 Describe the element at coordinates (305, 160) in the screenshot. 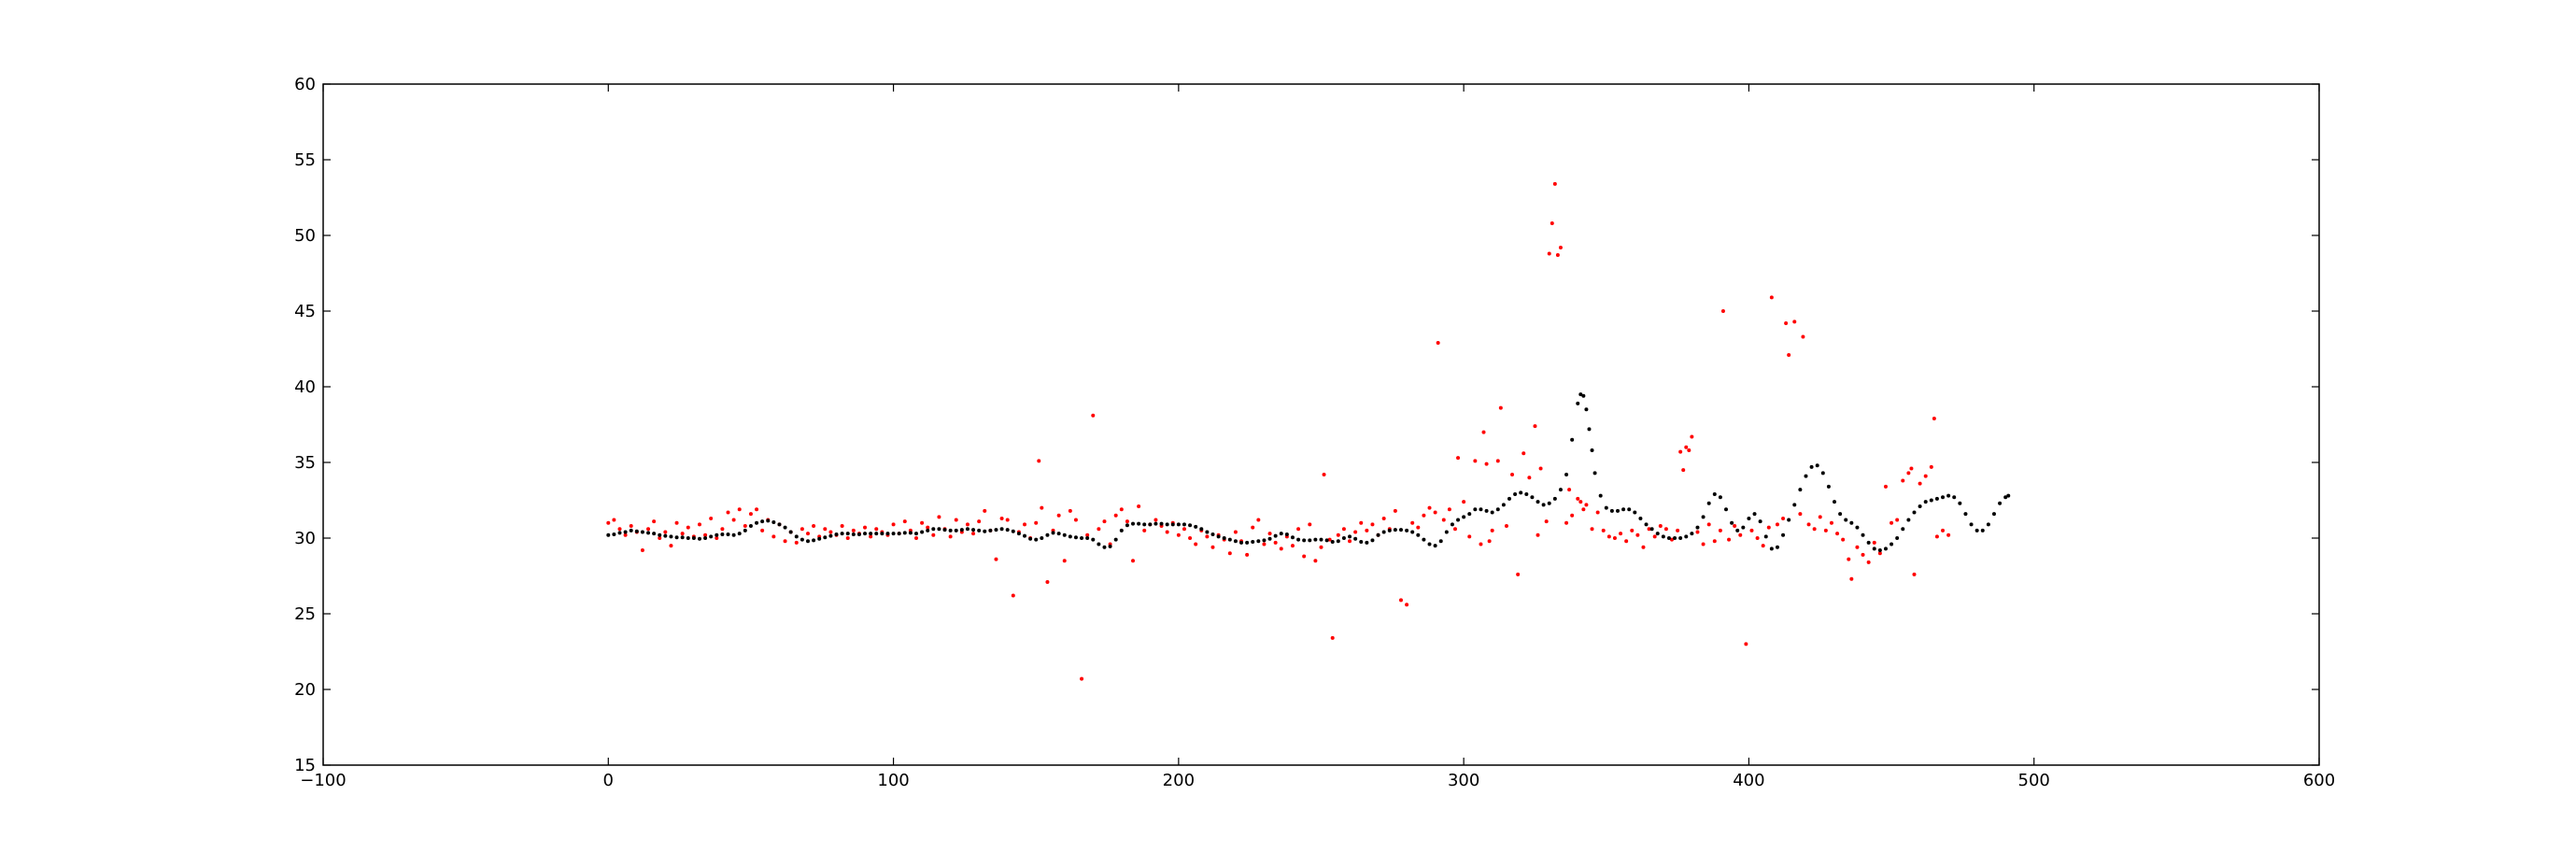

I see `y-tick-label: 55` at that location.